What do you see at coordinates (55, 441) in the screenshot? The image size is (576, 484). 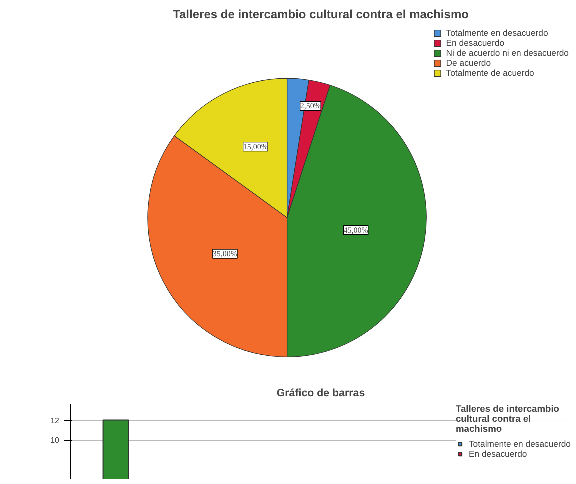 I see `y-tick-label: 10` at bounding box center [55, 441].